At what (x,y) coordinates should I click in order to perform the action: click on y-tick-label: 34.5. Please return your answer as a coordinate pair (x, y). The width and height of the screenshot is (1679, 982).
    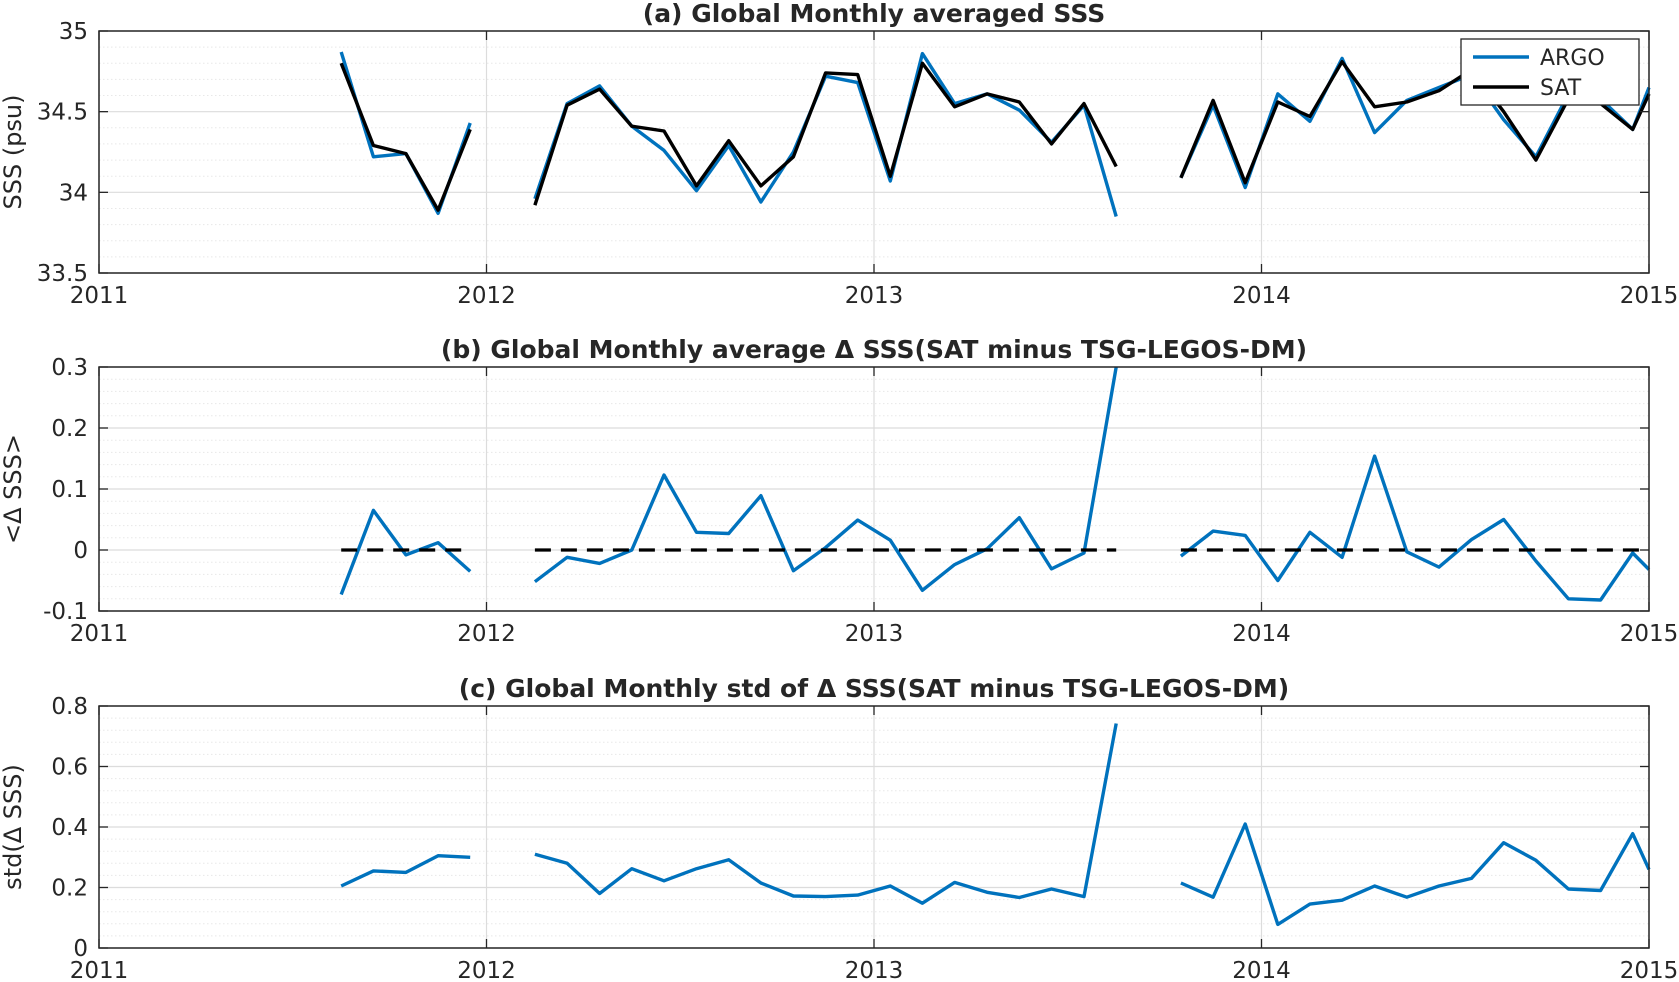
    Looking at the image, I should click on (62, 113).